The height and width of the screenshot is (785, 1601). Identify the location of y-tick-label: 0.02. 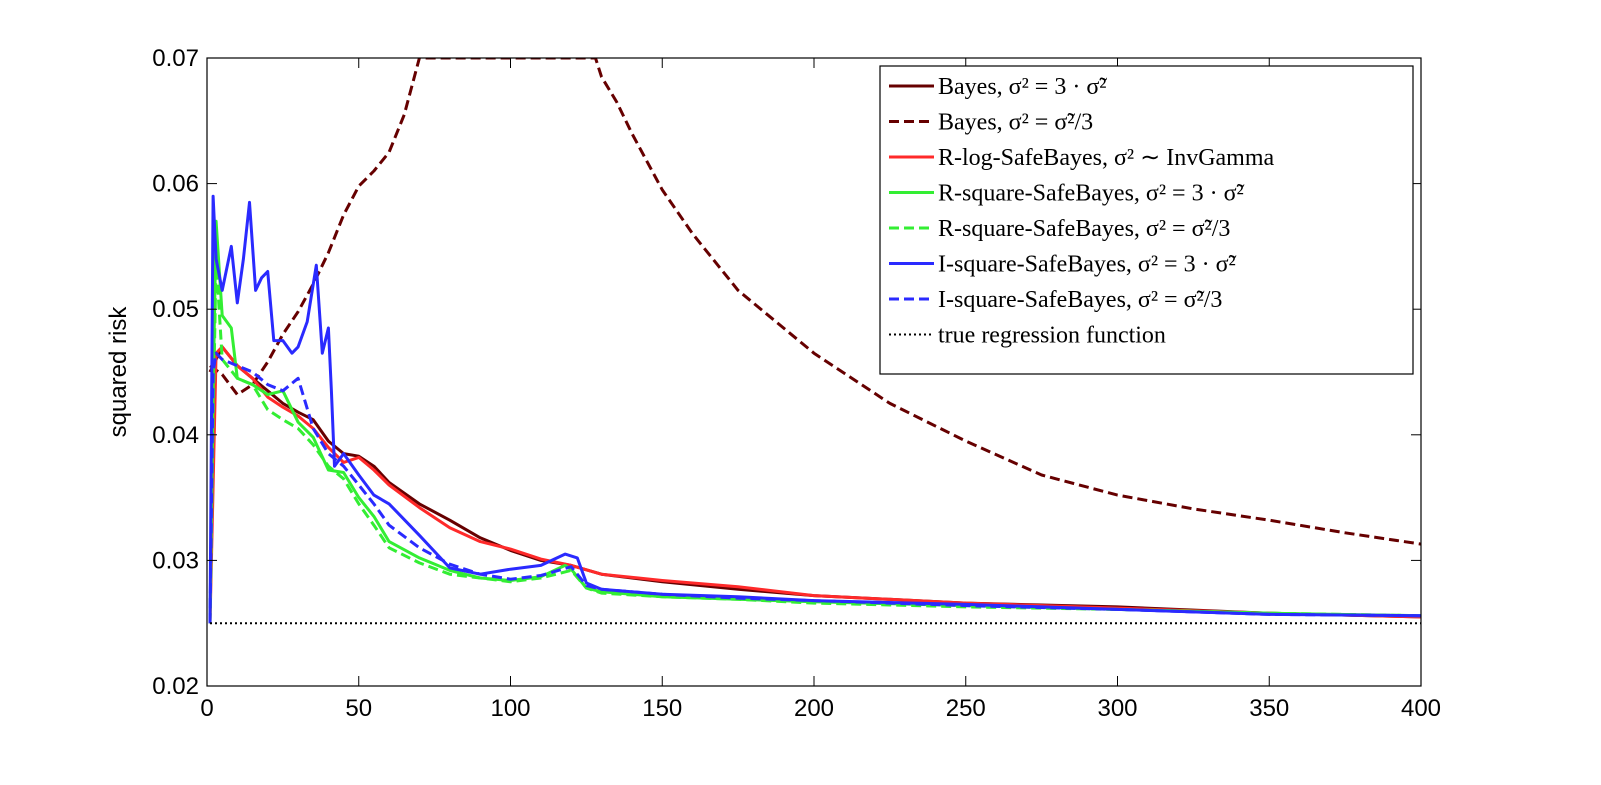
(175, 686).